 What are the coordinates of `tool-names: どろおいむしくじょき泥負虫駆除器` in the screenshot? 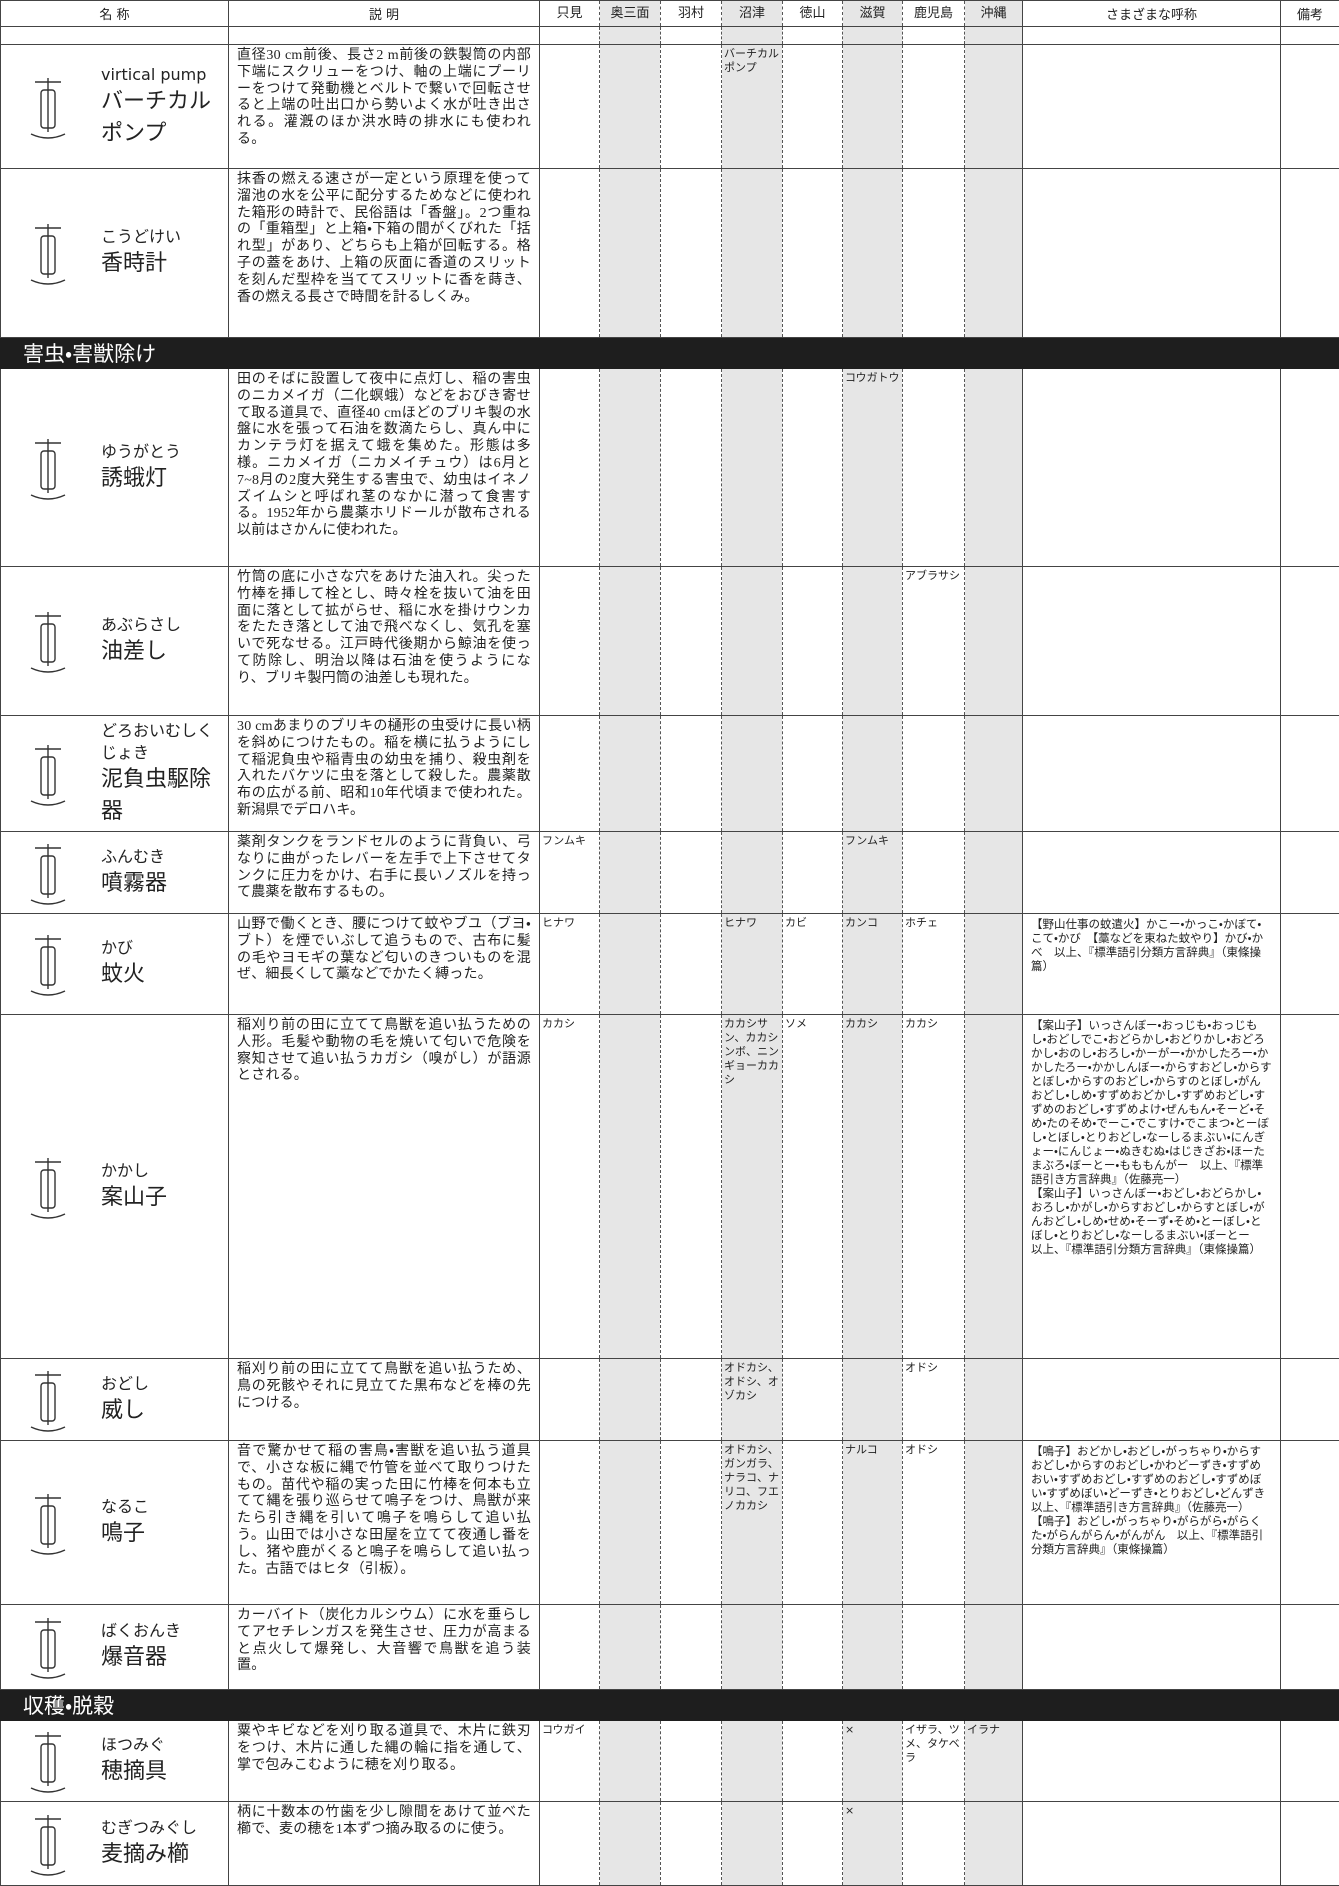 It's located at (164, 774).